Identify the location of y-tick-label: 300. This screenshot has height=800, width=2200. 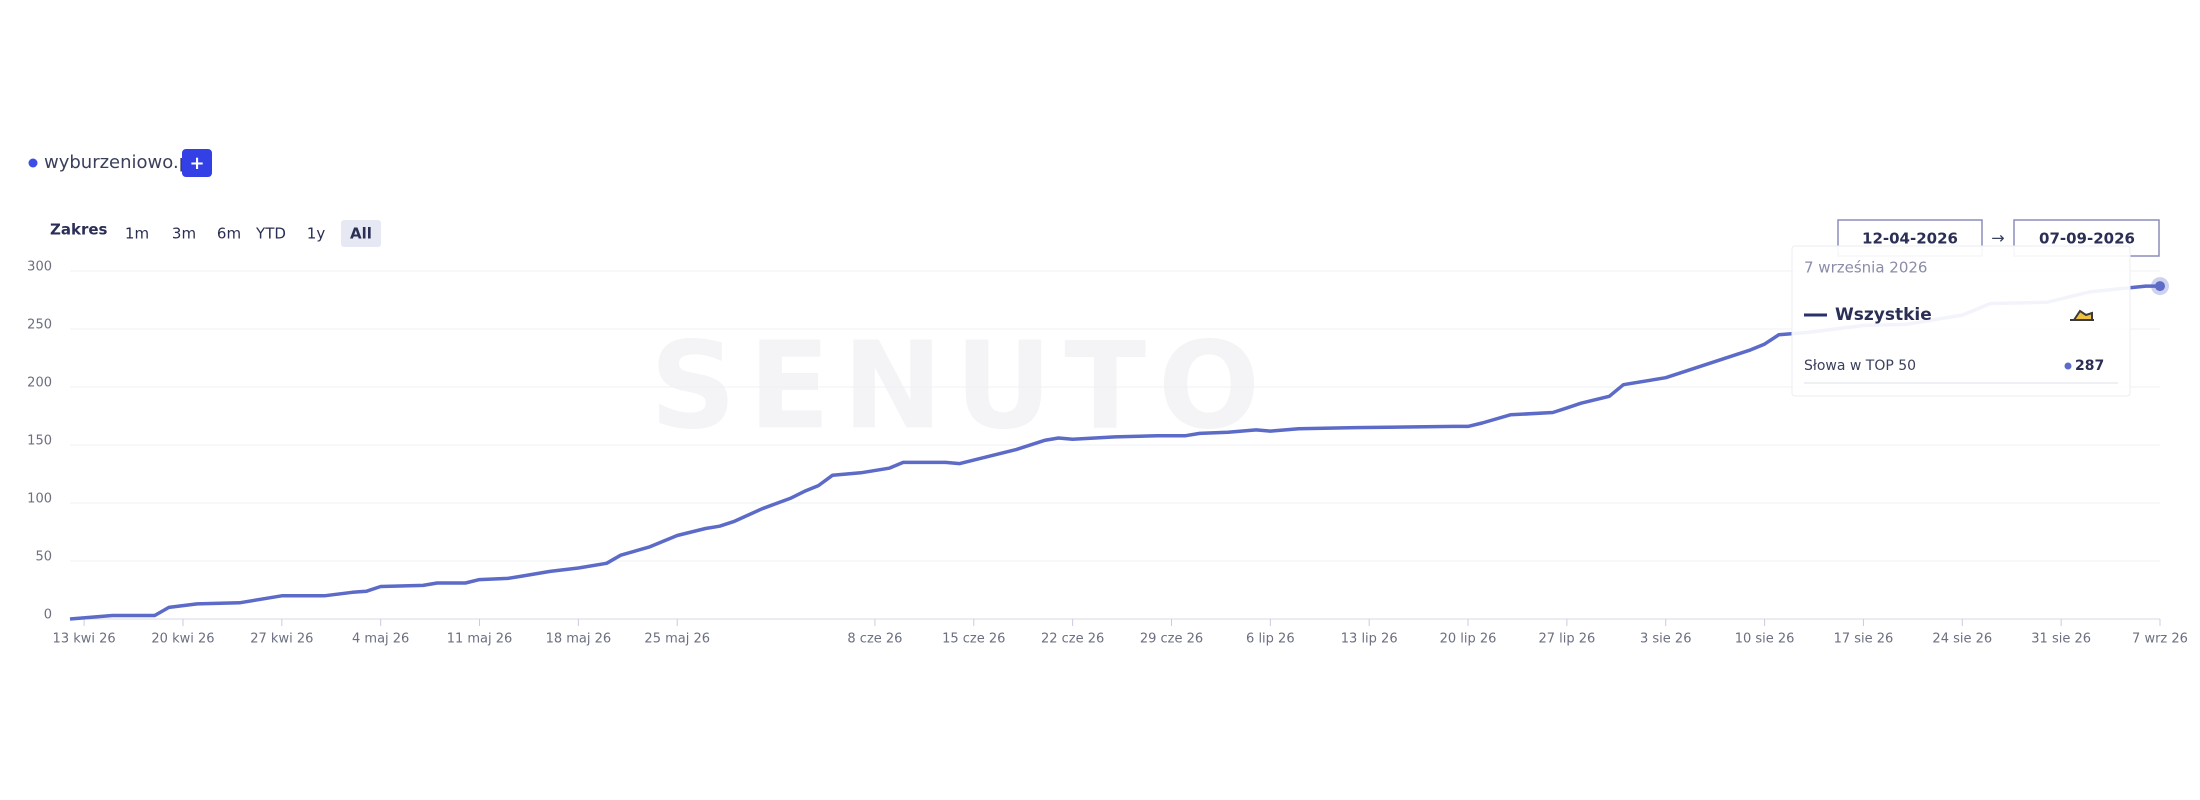
(39, 267).